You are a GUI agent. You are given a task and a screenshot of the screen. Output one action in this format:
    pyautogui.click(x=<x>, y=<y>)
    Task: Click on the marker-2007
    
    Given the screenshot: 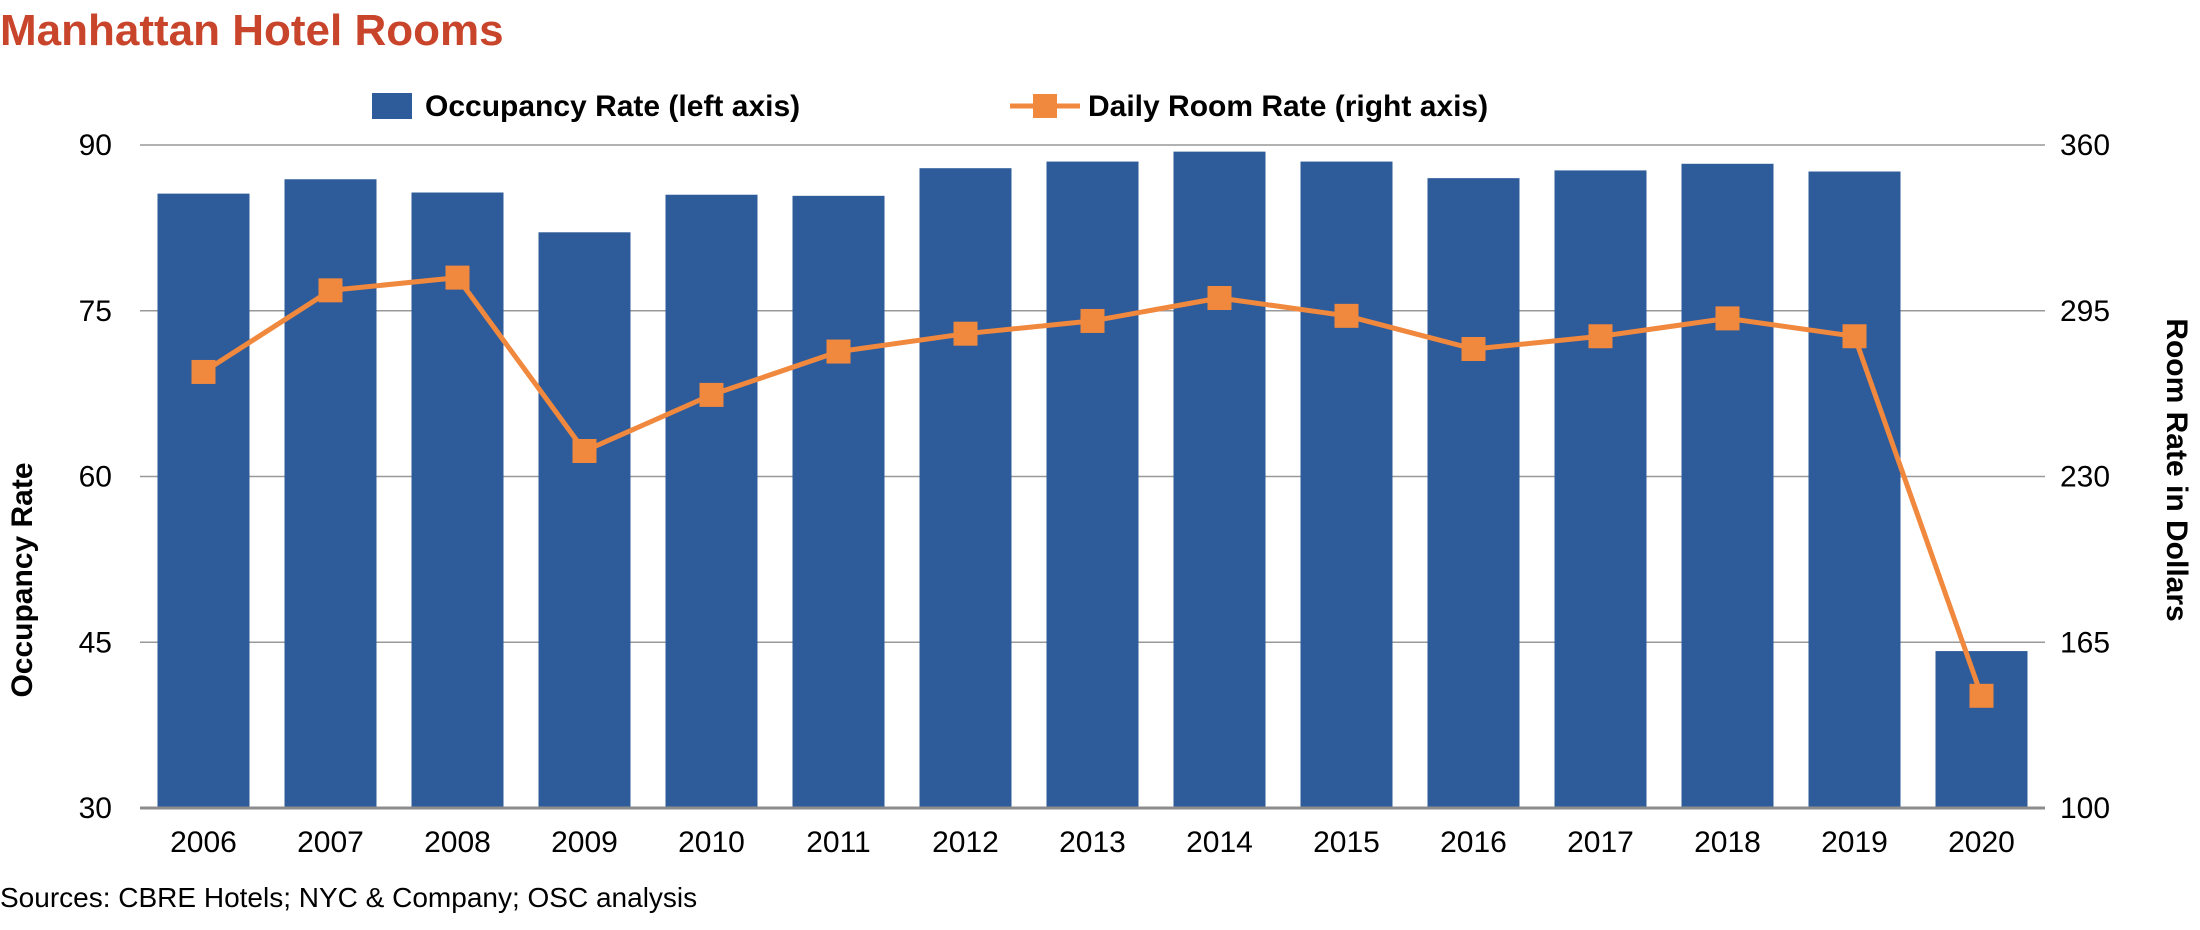 What is the action you would take?
    pyautogui.click(x=330, y=290)
    